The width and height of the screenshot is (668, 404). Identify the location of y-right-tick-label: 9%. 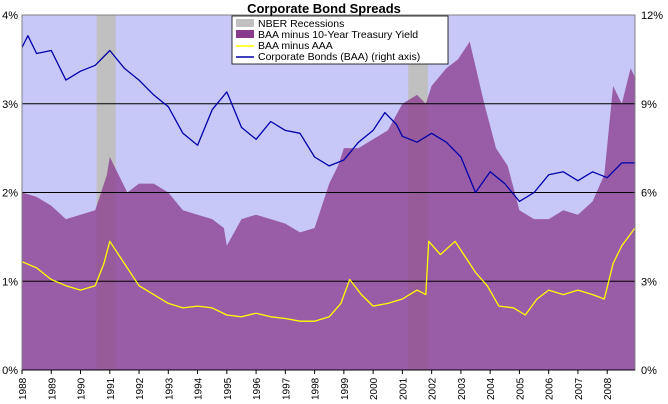
(649, 105).